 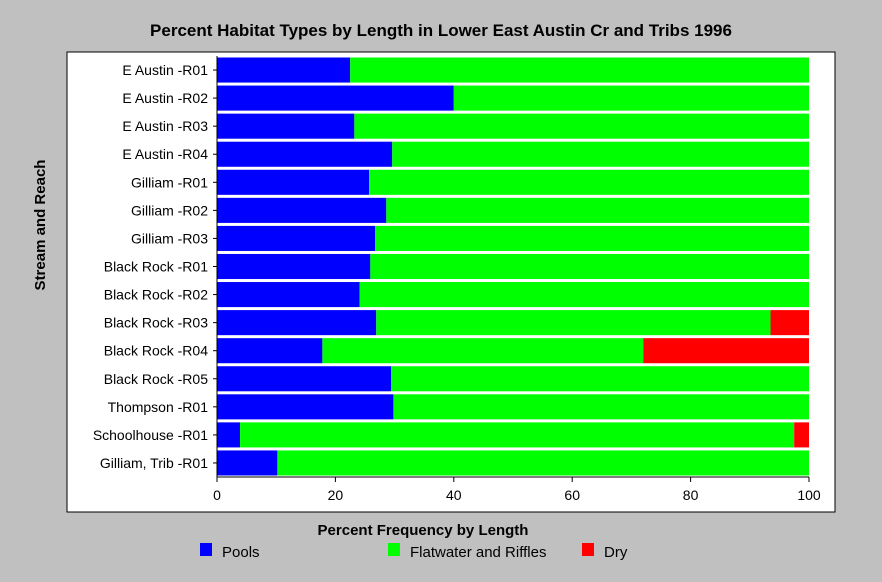 I want to click on y-tick-label: Gilliam -R01, so click(x=169, y=182).